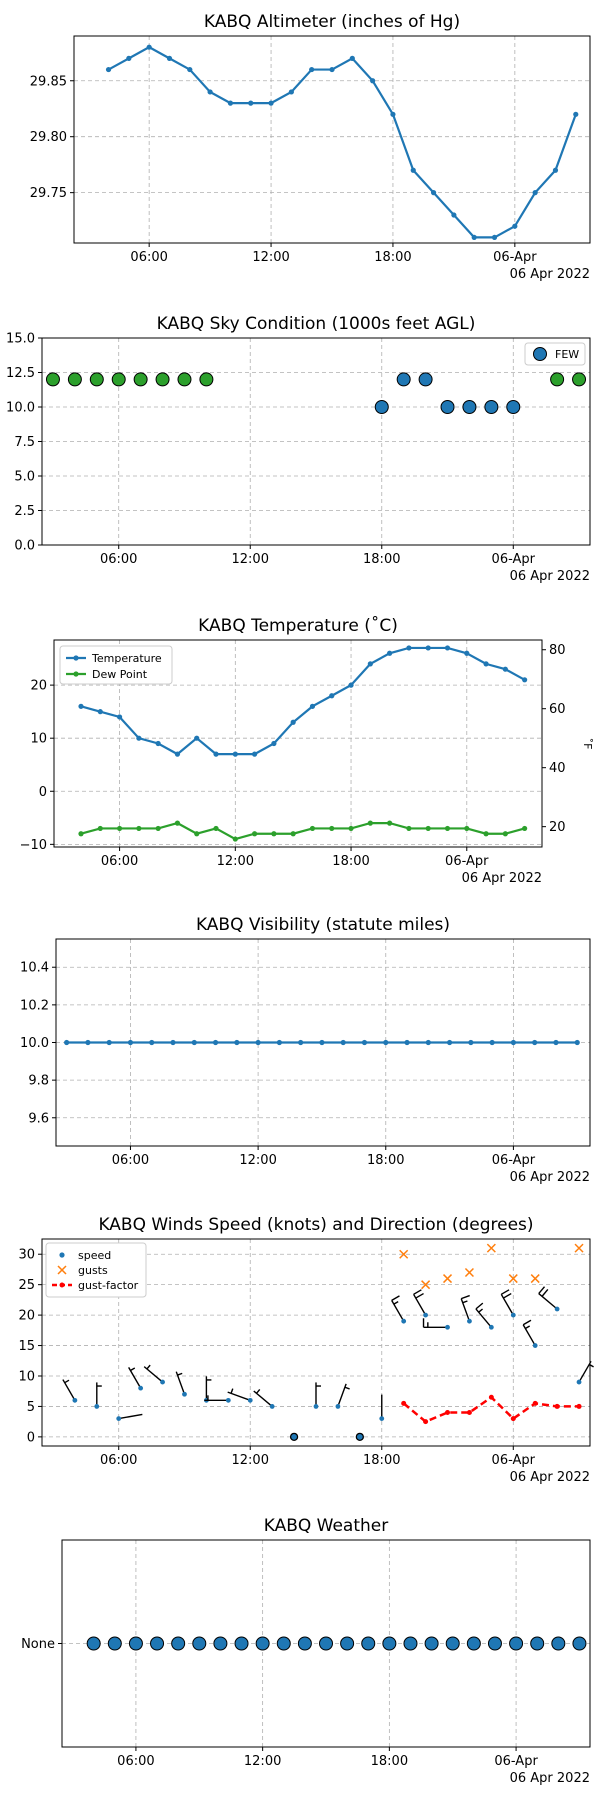 The image size is (600, 1800). What do you see at coordinates (31, 1407) in the screenshot?
I see `y-tick-label: 5` at bounding box center [31, 1407].